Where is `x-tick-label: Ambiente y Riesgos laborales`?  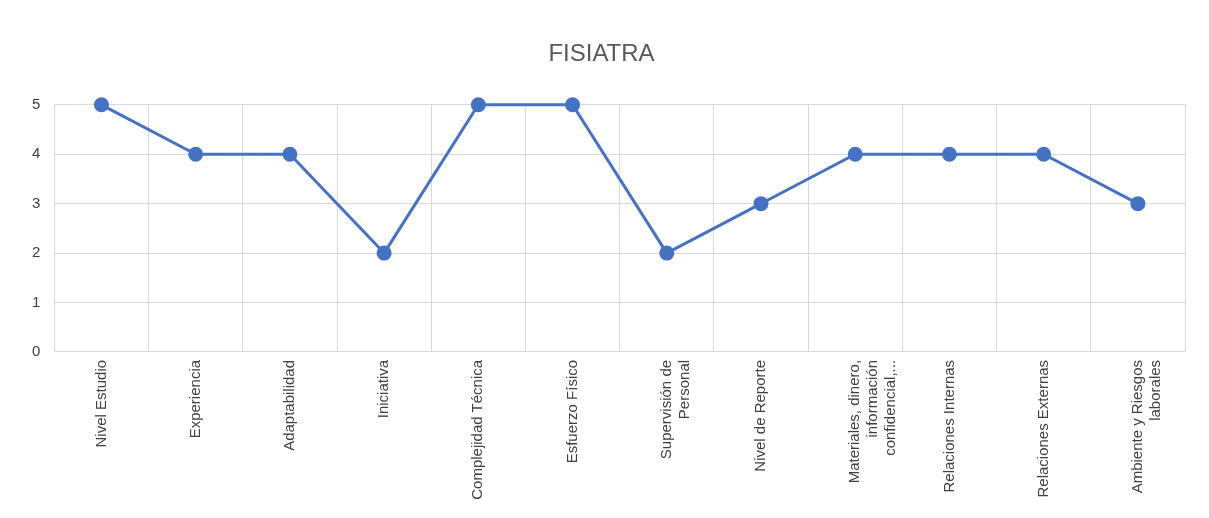
x-tick-label: Ambiente y Riesgos laborales is located at coordinates (1146, 426).